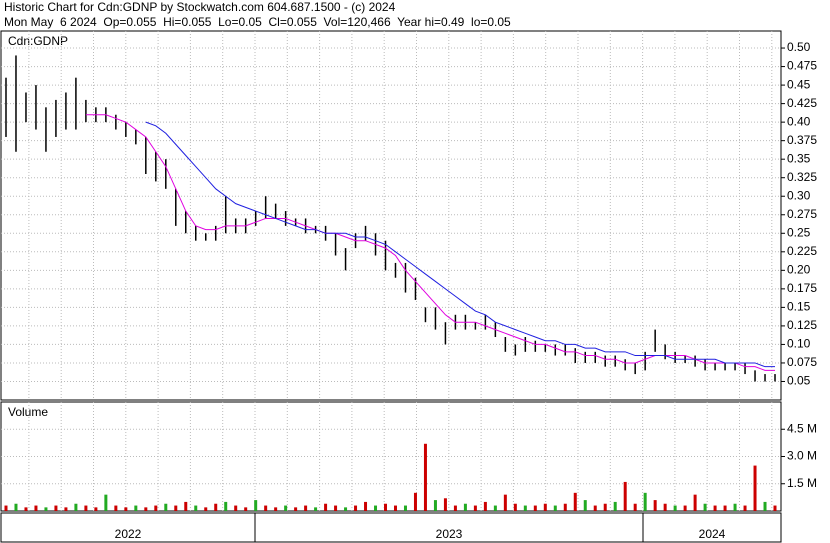  I want to click on y-tick-label: 0.375, so click(802, 140).